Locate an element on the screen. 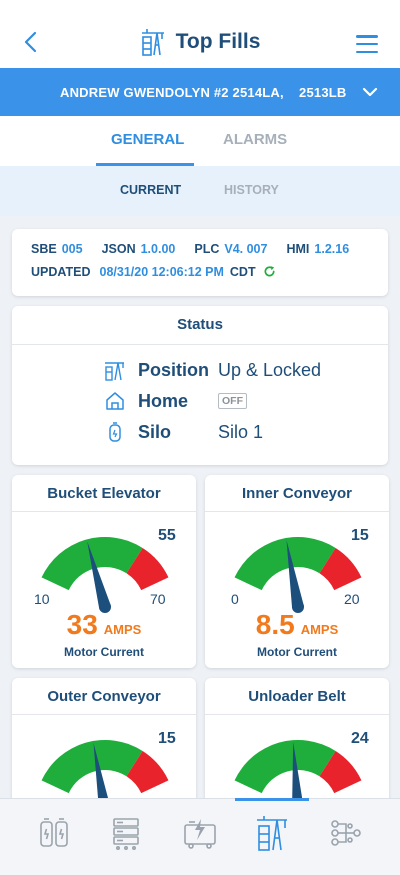 This screenshot has height=875, width=400. page-title: Top Fills is located at coordinates (218, 41).